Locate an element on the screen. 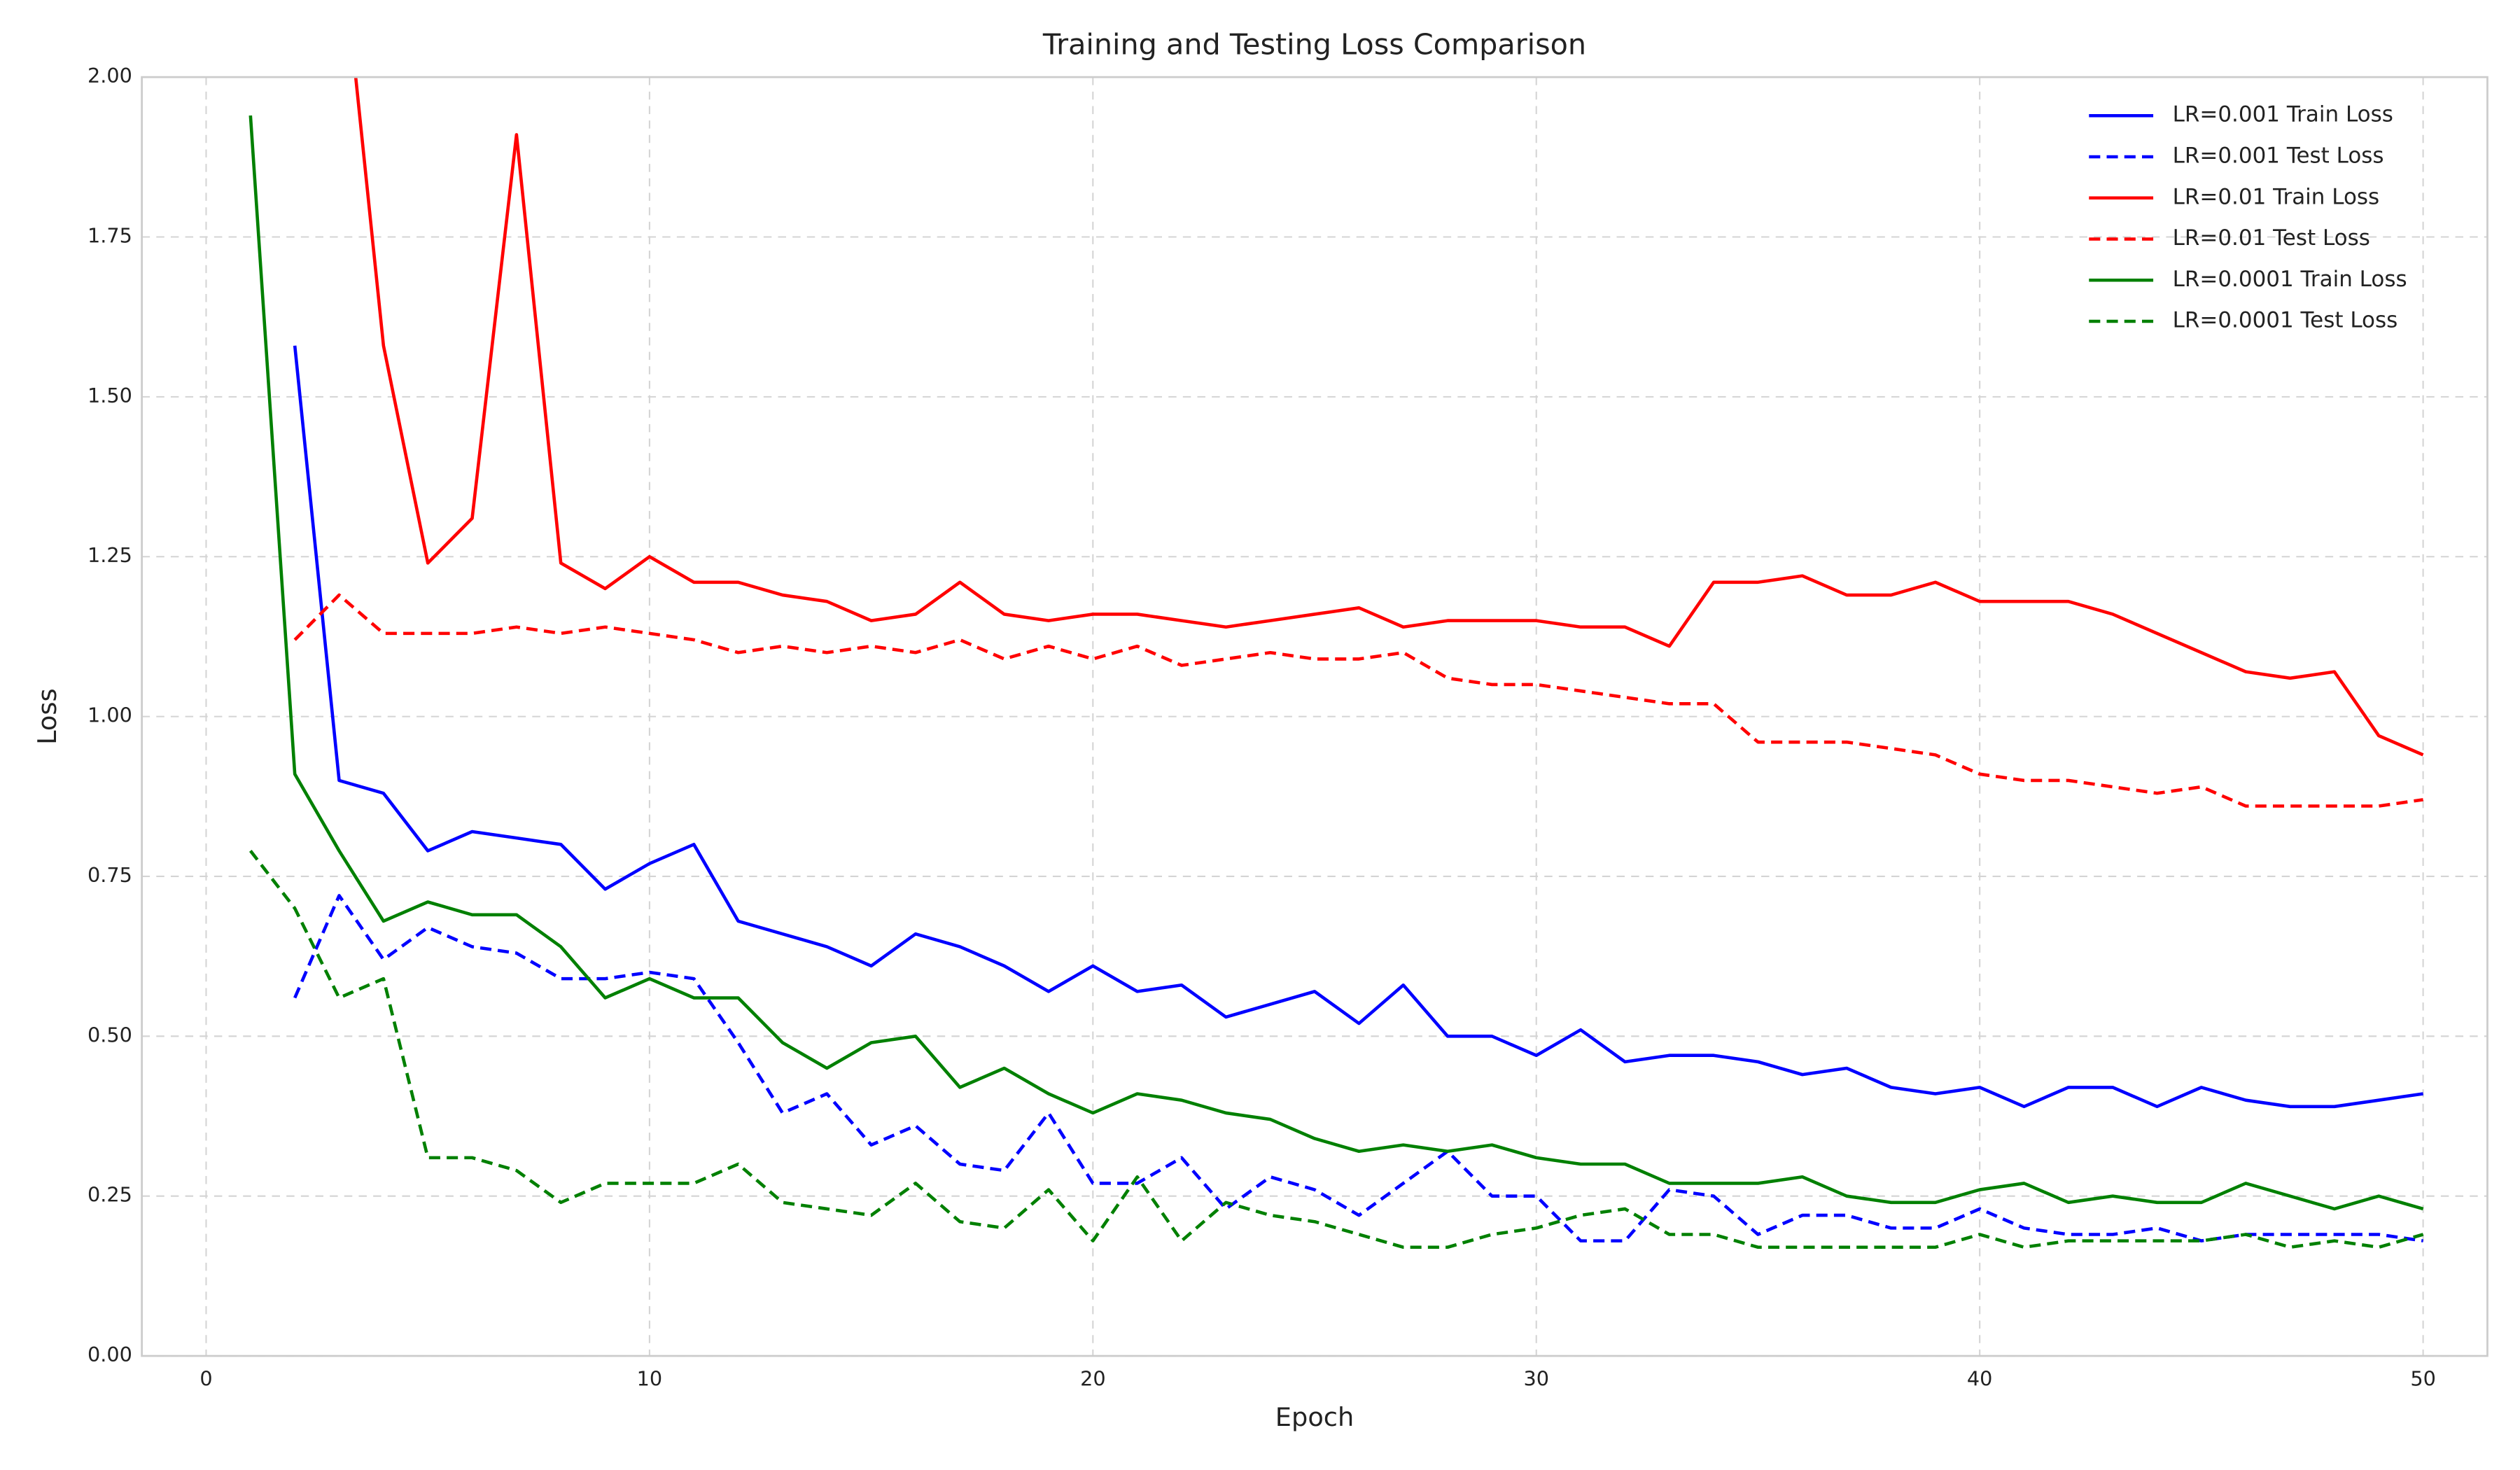  y-tick-label: 1.00 is located at coordinates (110, 715).